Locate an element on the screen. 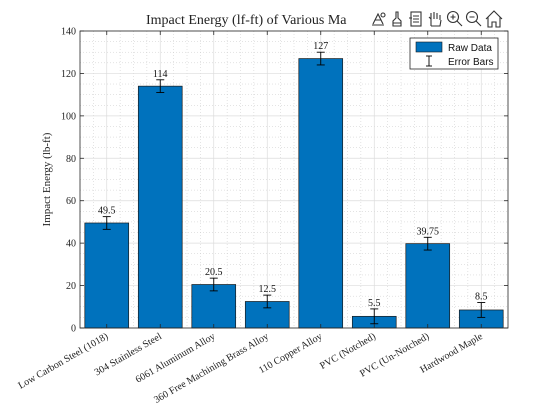  link-icon is located at coordinates (415, 19).